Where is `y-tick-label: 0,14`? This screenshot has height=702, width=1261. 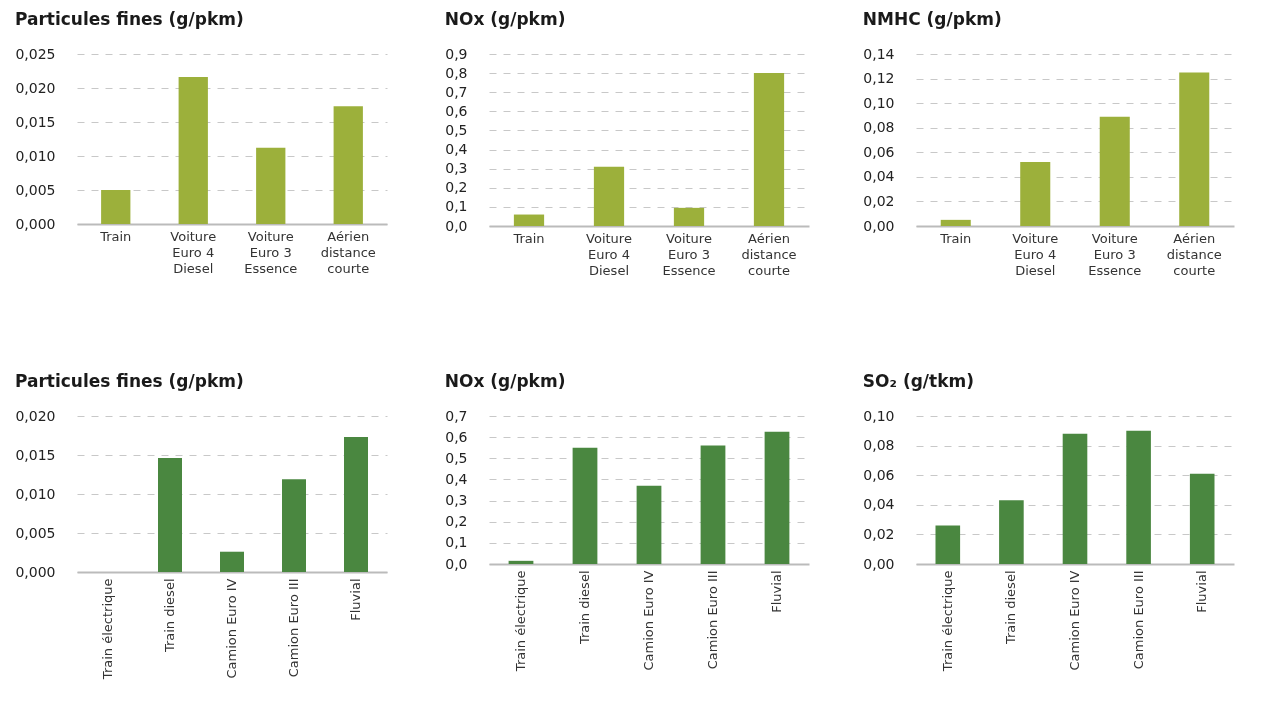 y-tick-label: 0,14 is located at coordinates (879, 53).